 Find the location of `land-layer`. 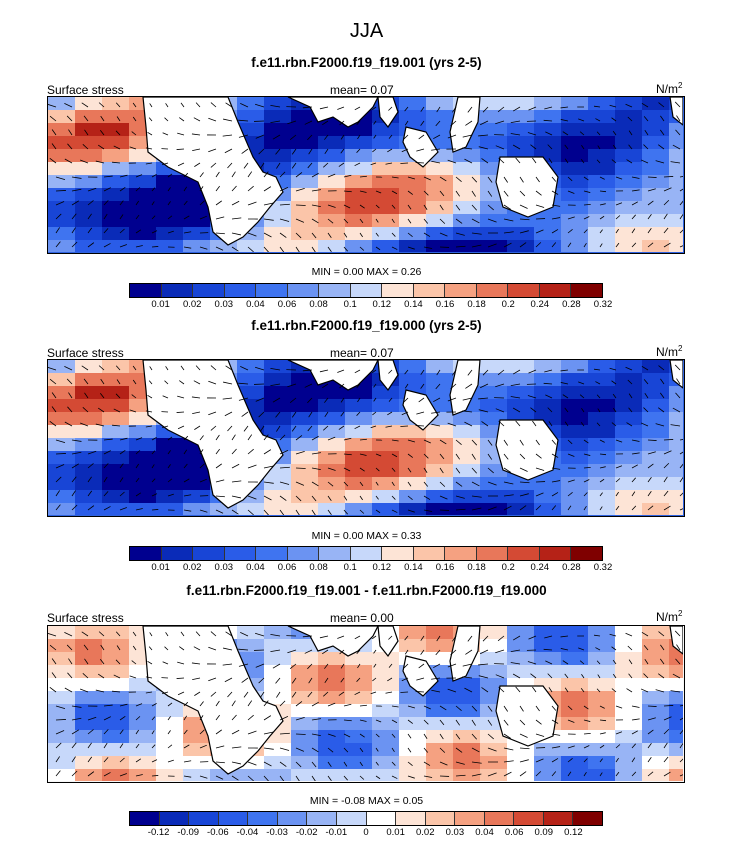

land-layer is located at coordinates (412, 434).